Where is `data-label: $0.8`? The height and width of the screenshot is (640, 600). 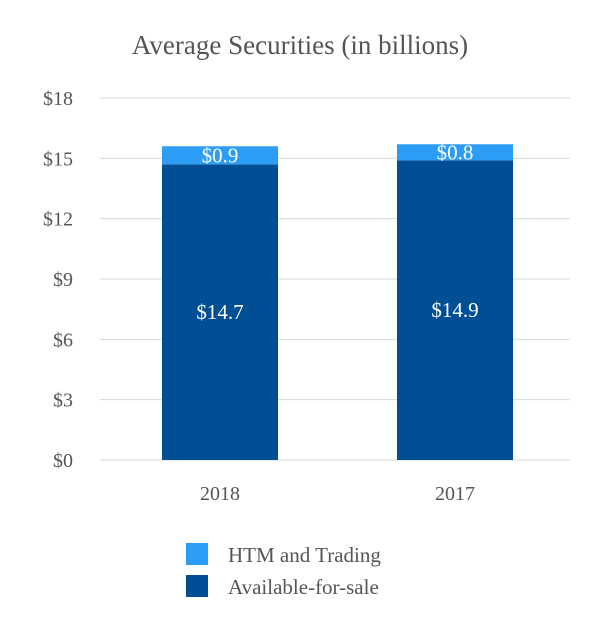
data-label: $0.8 is located at coordinates (455, 152).